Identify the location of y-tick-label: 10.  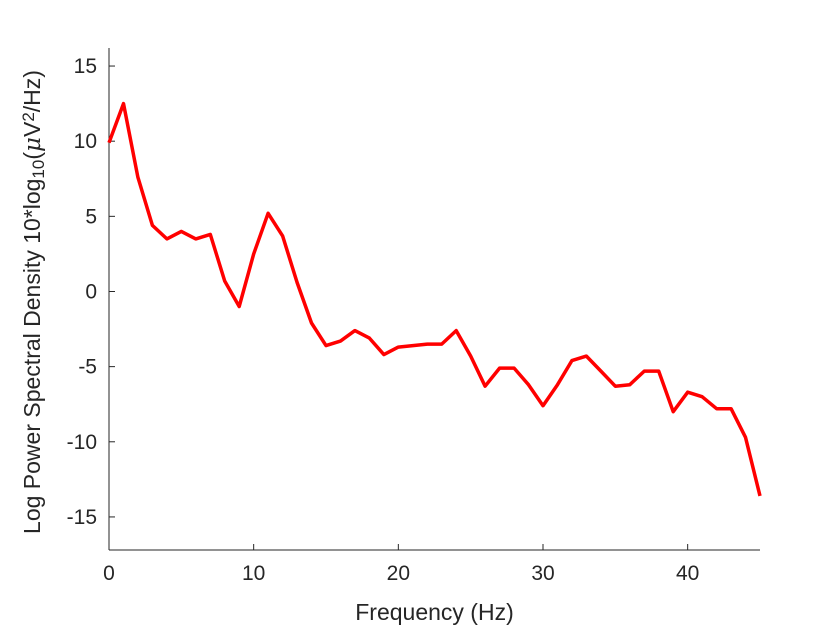
(85, 141).